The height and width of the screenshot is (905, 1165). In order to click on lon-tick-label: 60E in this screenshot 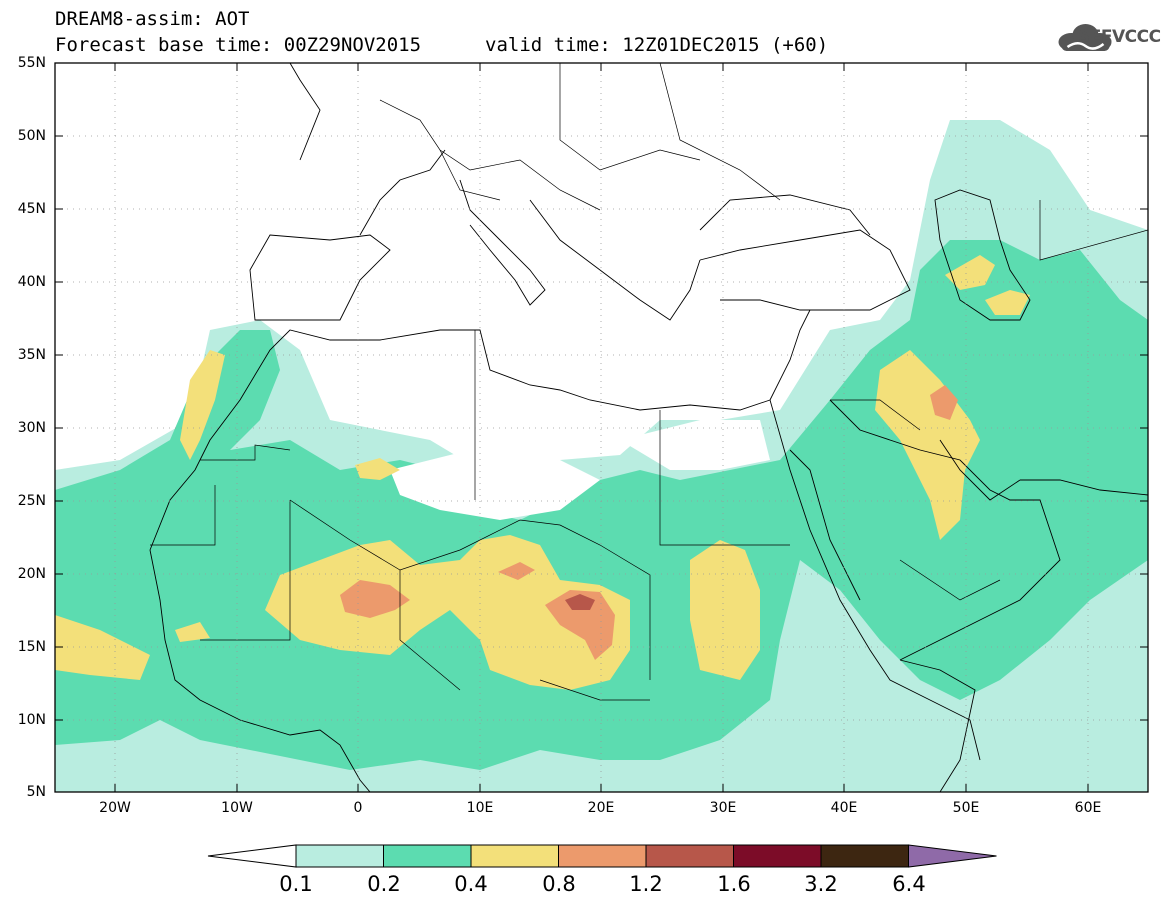, I will do `click(1088, 808)`.